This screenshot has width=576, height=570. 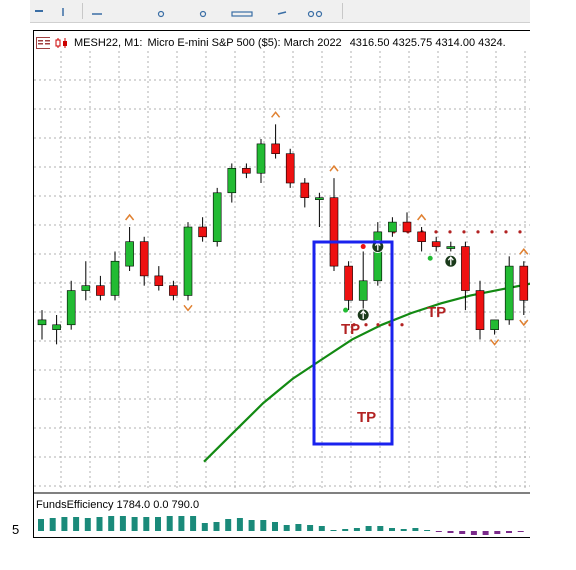 I want to click on toolbar, so click(x=280, y=11).